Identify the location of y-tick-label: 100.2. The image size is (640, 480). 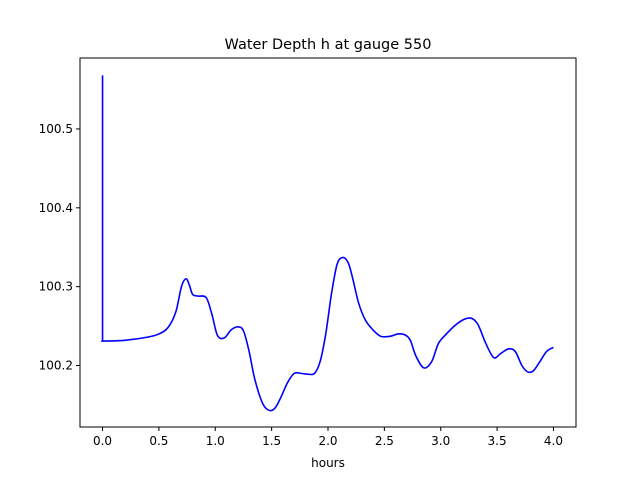
(56, 366).